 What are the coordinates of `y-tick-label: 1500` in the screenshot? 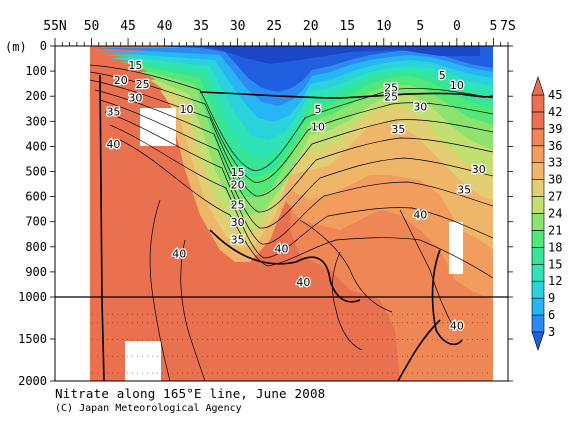 It's located at (32, 339).